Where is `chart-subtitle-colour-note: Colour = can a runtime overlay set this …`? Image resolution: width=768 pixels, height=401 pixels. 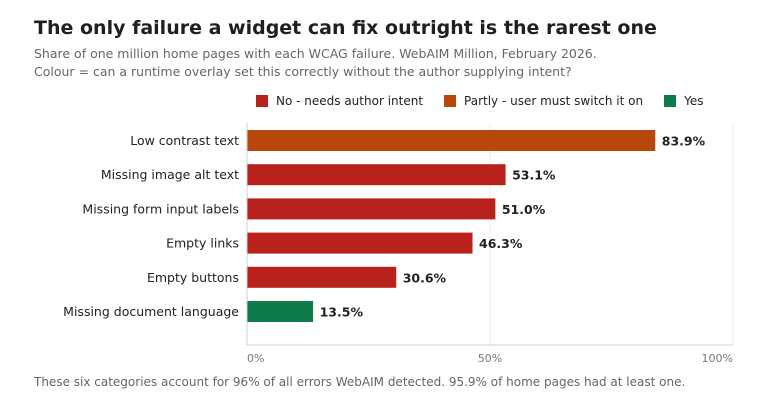
chart-subtitle-colour-note: Colour = can a runtime overlay set this … is located at coordinates (303, 71).